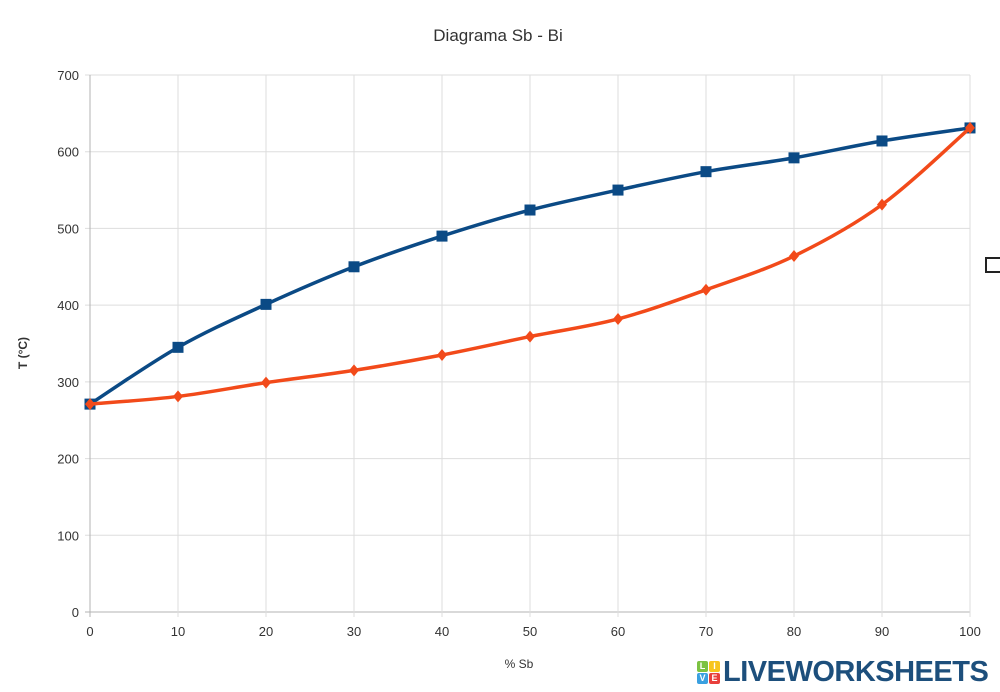 The width and height of the screenshot is (1000, 692). I want to click on y-tick-label: 400, so click(68, 305).